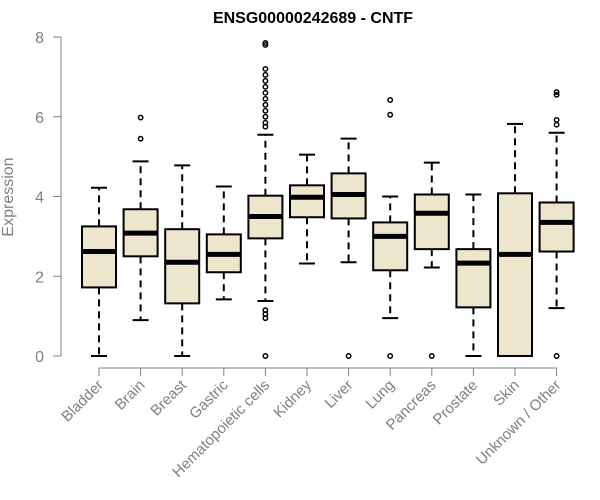  I want to click on y-axis-ticks: 0 2 4 6 8, so click(48, 198).